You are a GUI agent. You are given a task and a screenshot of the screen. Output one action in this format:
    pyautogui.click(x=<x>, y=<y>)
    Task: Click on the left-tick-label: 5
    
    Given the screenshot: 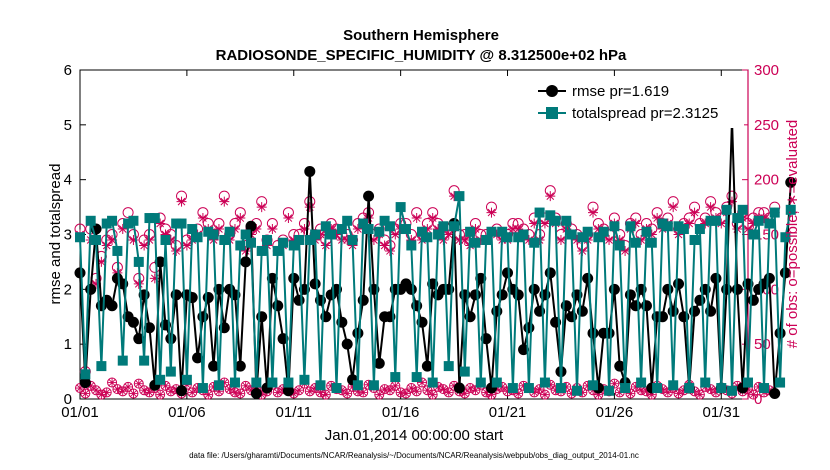 What is the action you would take?
    pyautogui.click(x=68, y=125)
    